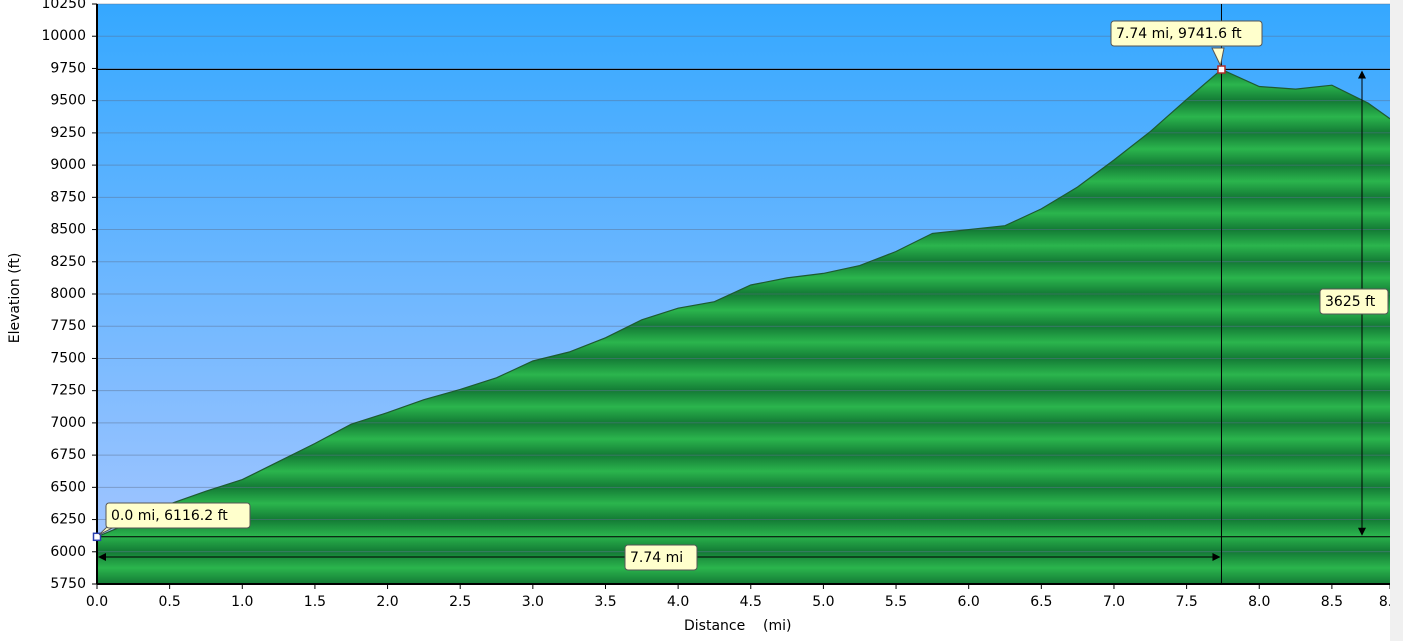 This screenshot has height=641, width=1403. I want to click on gain-arrowhead-top, so click(1362, 74).